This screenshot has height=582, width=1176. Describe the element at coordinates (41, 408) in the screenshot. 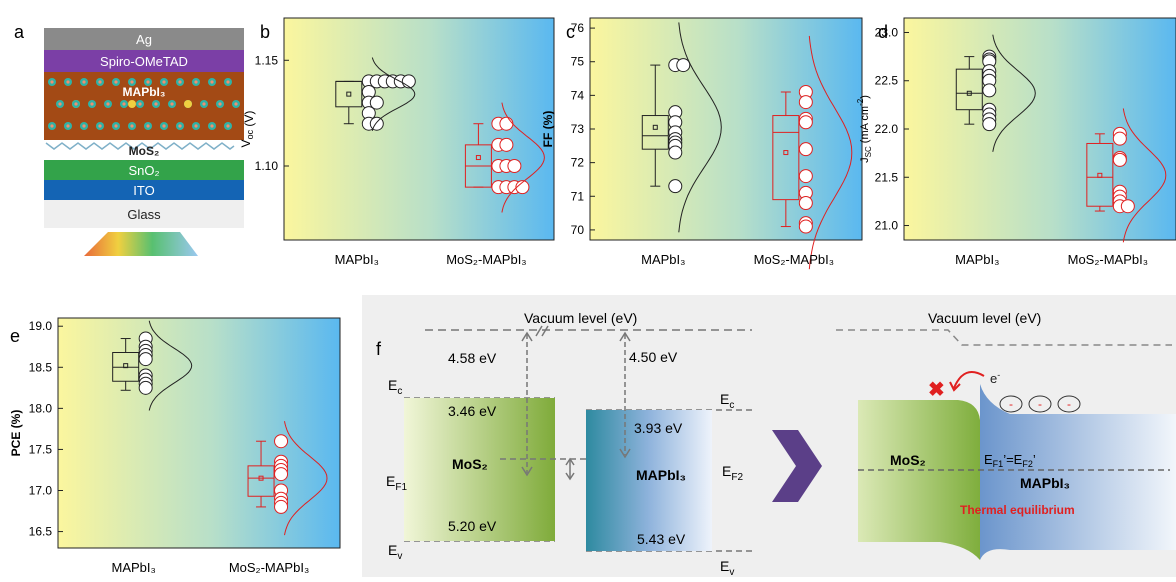

I see `y-tick-label: 18.0` at that location.